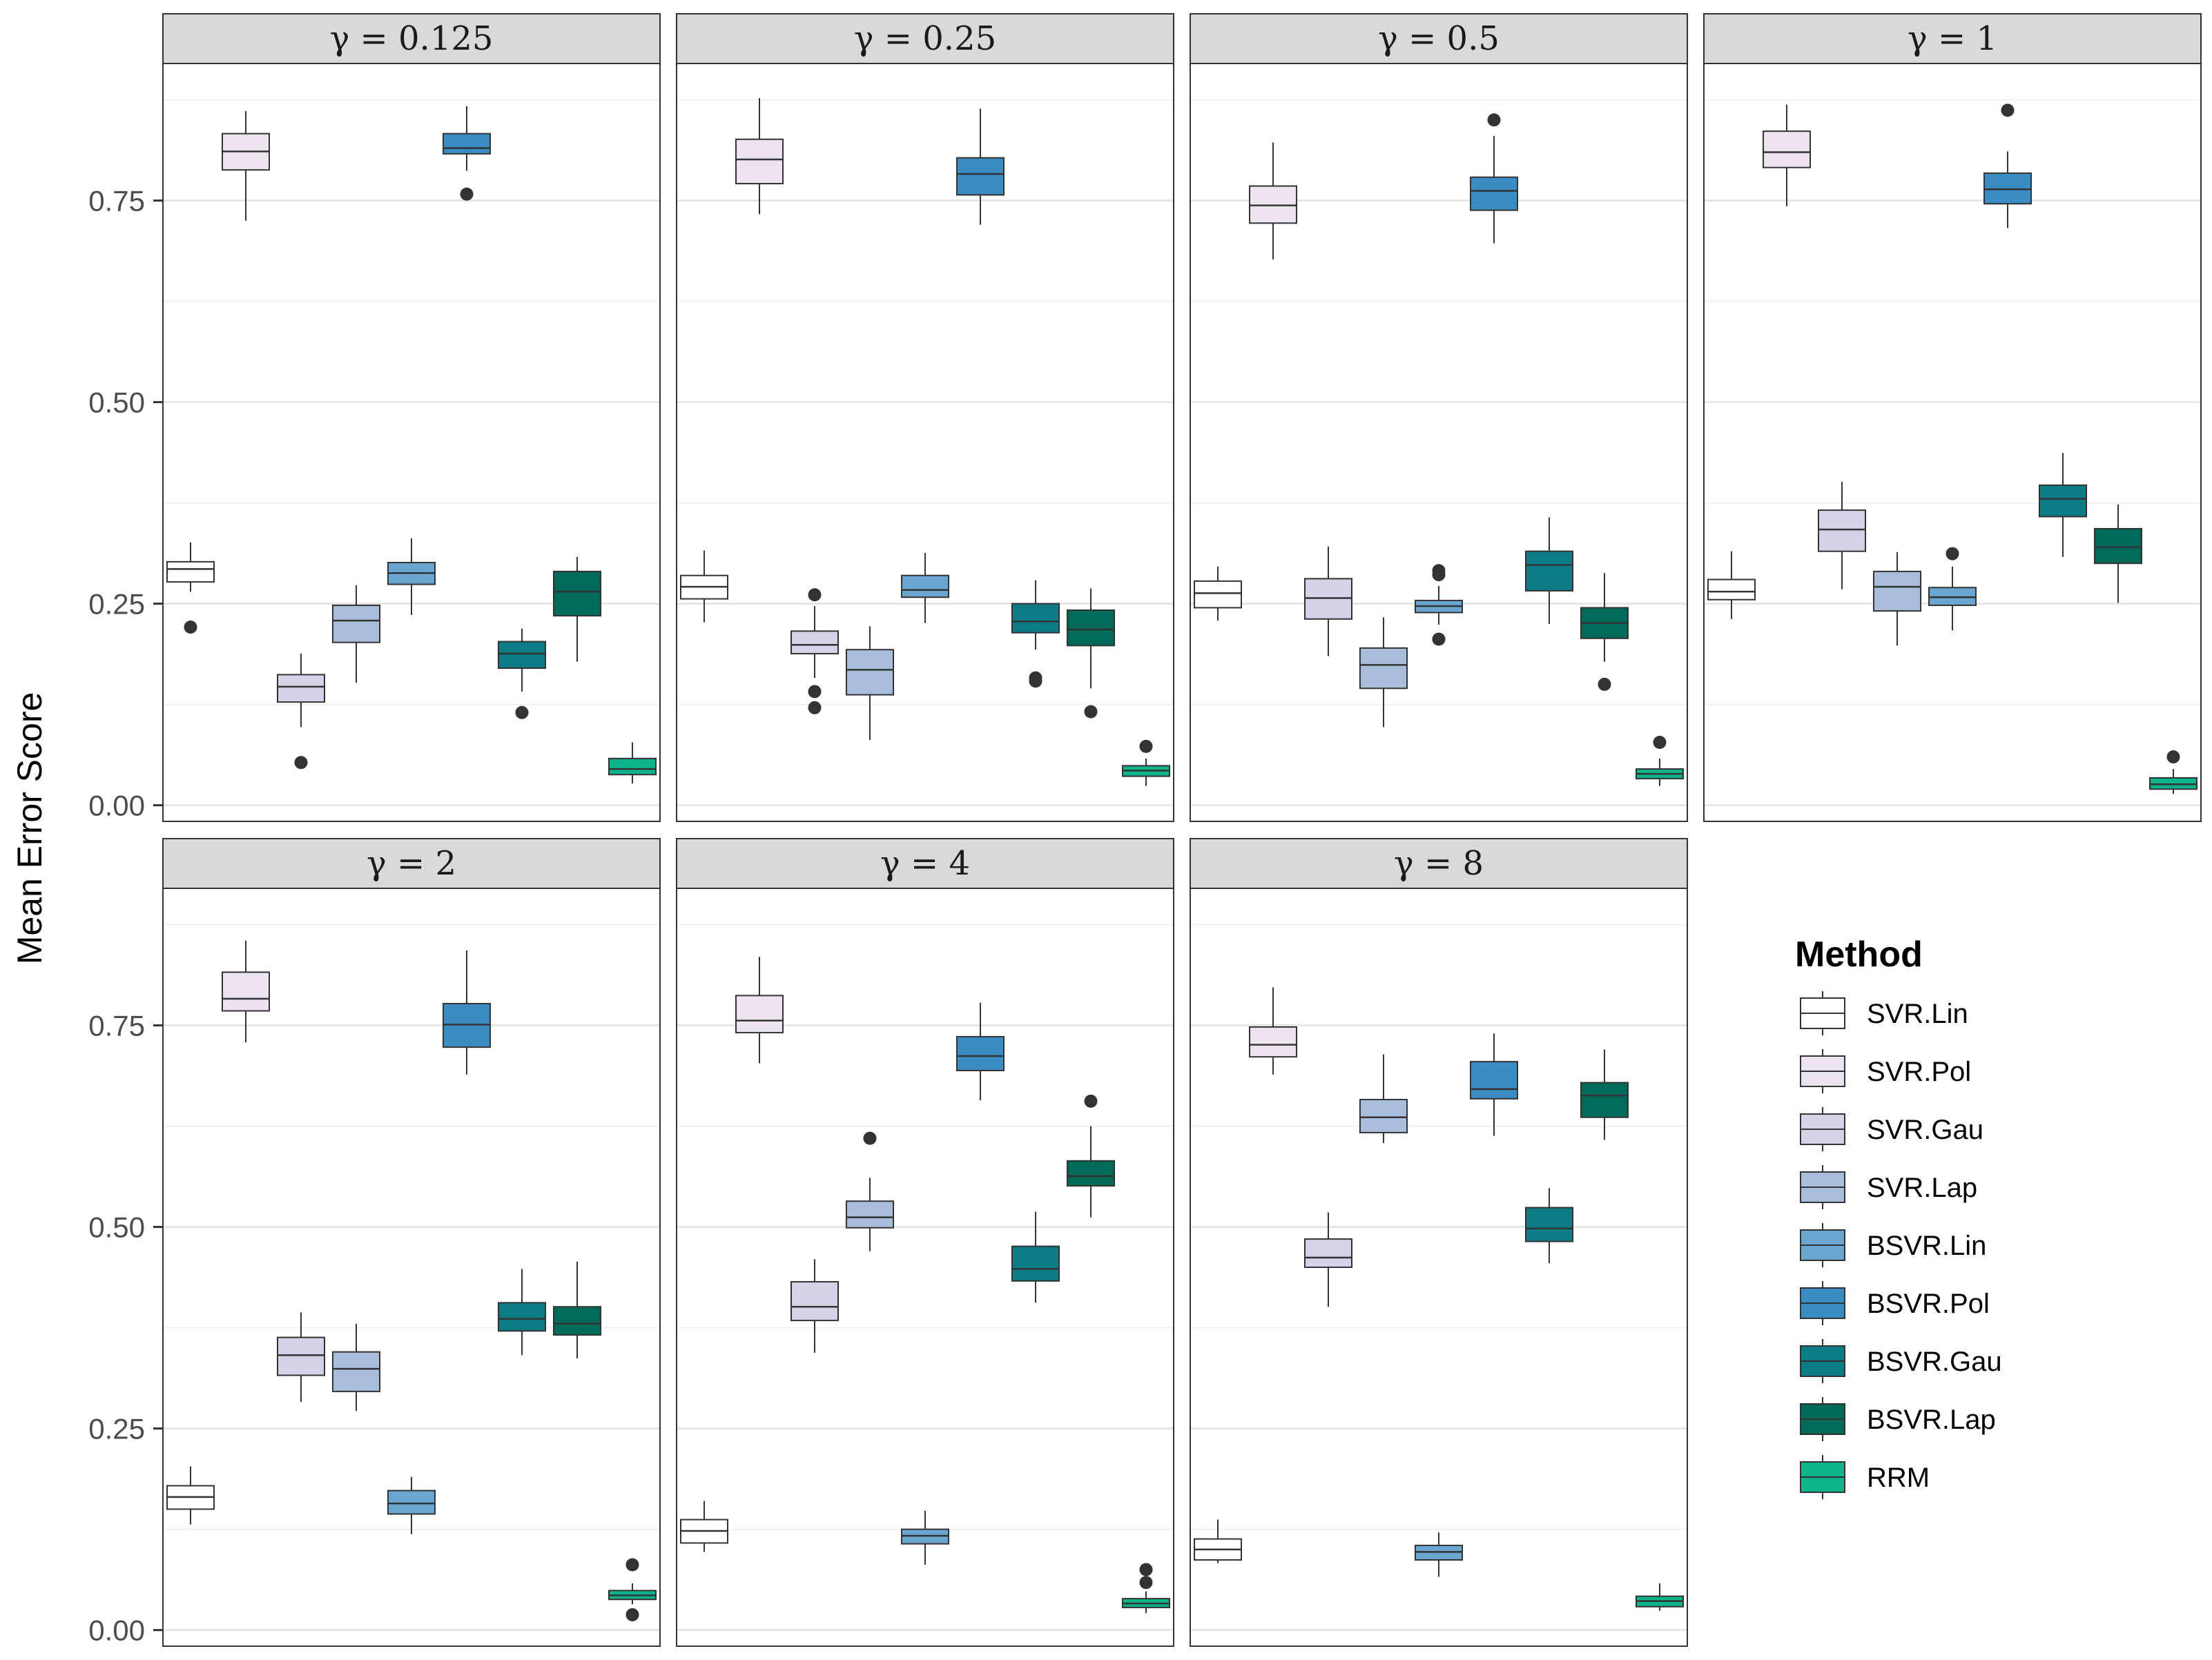 Image resolution: width=2212 pixels, height=1660 pixels. Describe the element at coordinates (117, 806) in the screenshot. I see `y-tick-label: 0.00` at that location.